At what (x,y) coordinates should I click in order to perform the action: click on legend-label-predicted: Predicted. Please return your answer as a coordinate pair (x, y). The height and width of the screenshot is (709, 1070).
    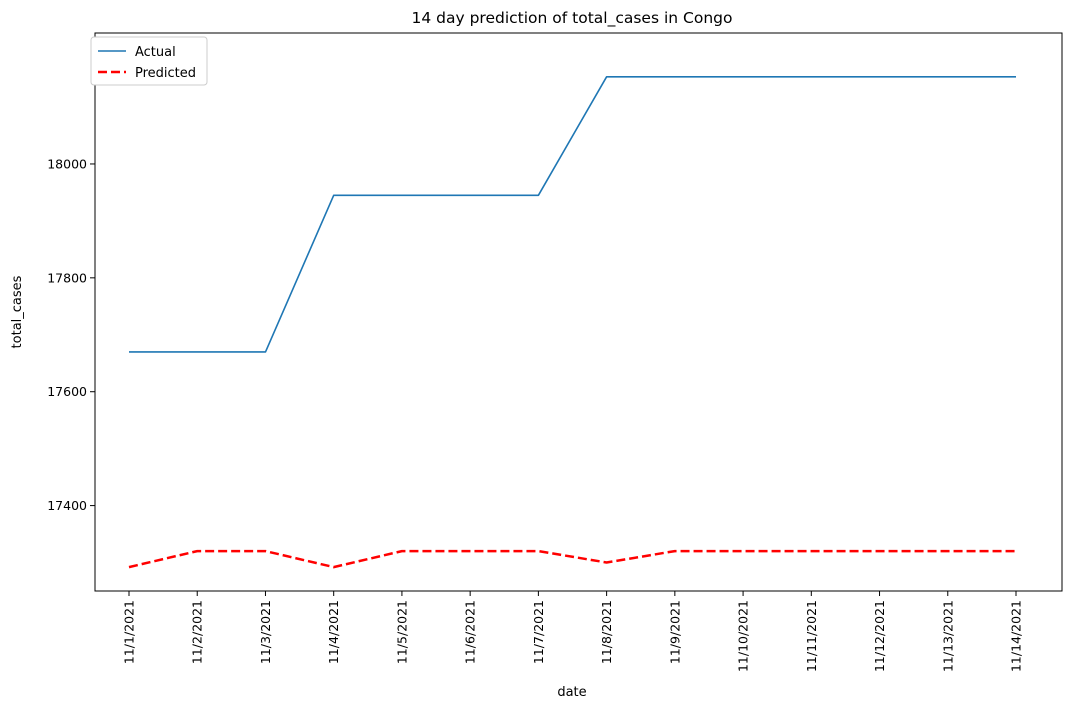
    Looking at the image, I should click on (165, 73).